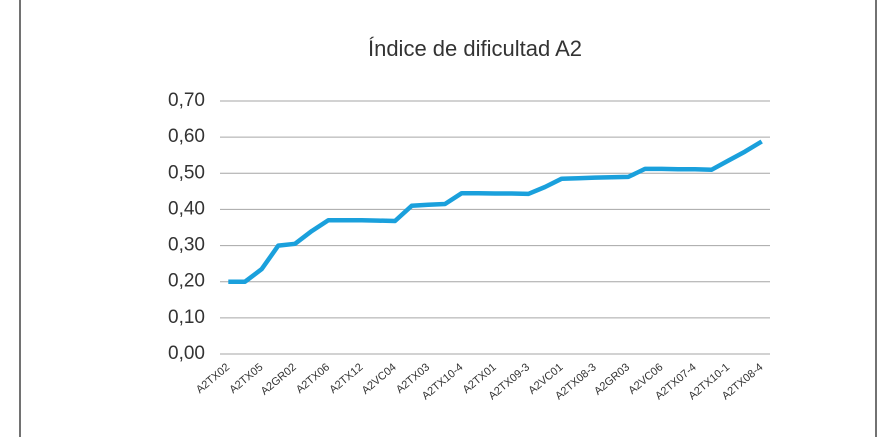 This screenshot has height=437, width=896. What do you see at coordinates (346, 378) in the screenshot?
I see `x-tick-label: A2TX12` at bounding box center [346, 378].